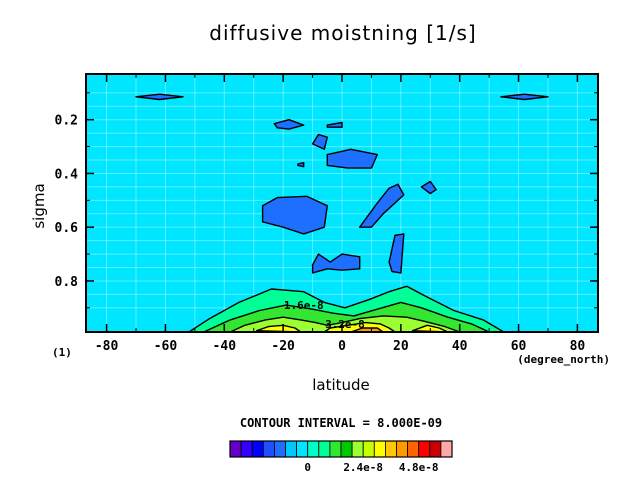 The image size is (642, 495). I want to click on colorbar-tick-label: 0, so click(307, 467).